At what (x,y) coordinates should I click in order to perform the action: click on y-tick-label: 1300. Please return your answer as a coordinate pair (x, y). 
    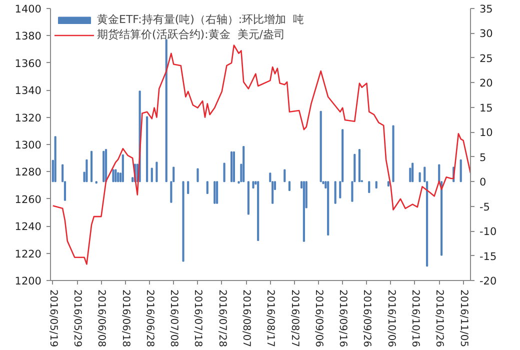
    Looking at the image, I should click on (28, 146).